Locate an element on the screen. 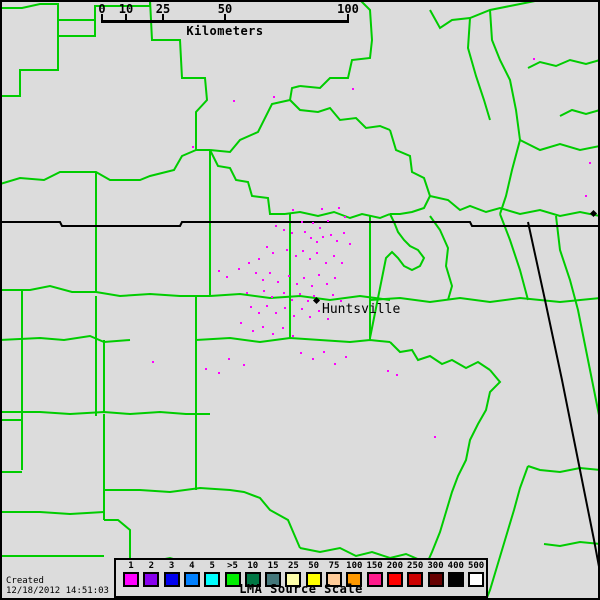 The height and width of the screenshot is (600, 600). legend-entry-75: 75 is located at coordinates (334, 579).